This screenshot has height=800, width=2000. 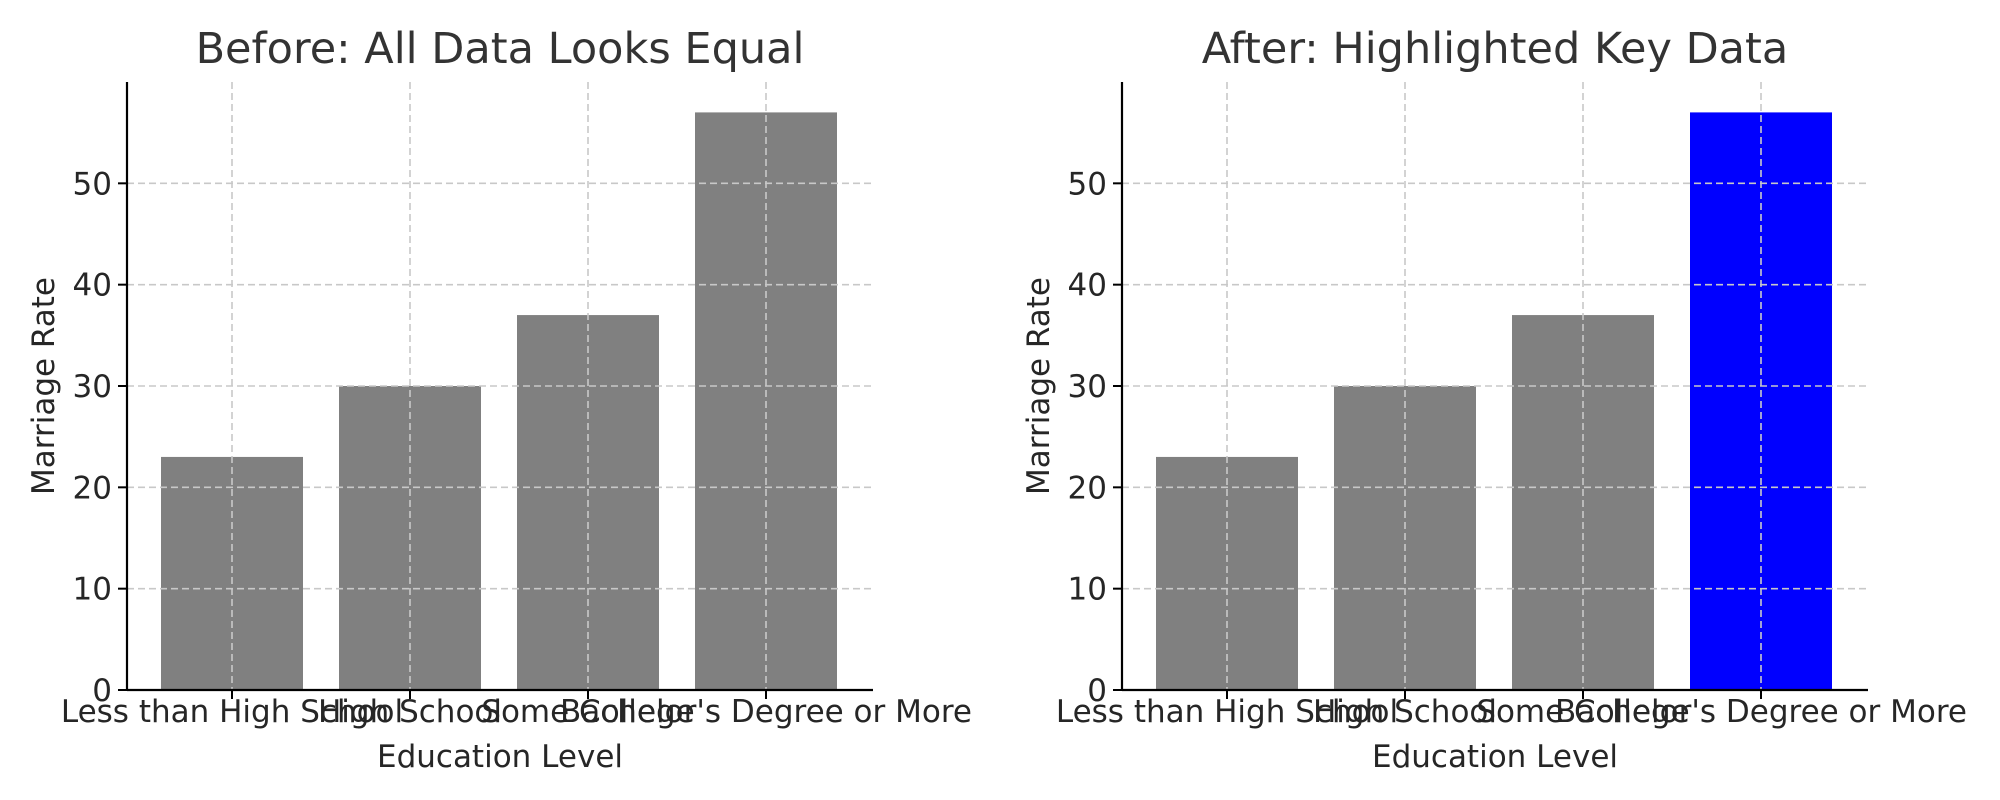 I want to click on chart-title: After: Highlighted Key Data, so click(x=1495, y=49).